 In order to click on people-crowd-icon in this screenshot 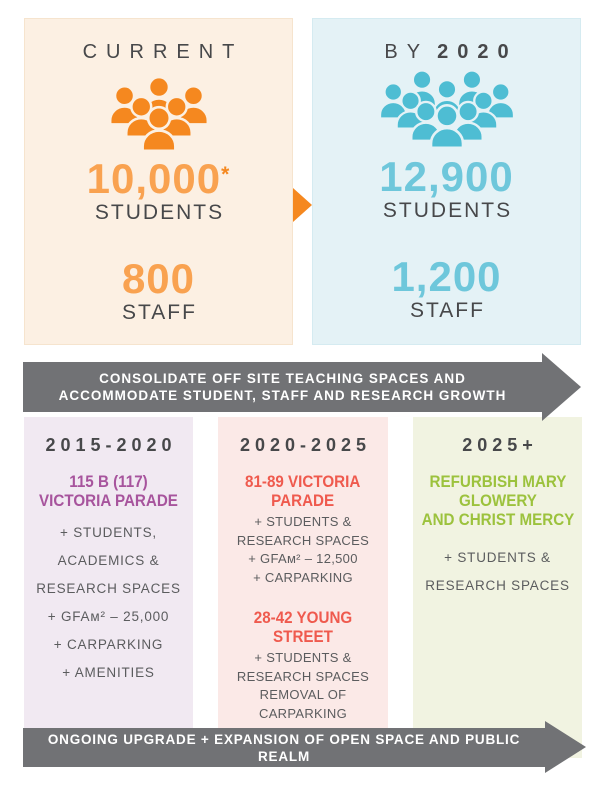, I will do `click(446, 109)`.